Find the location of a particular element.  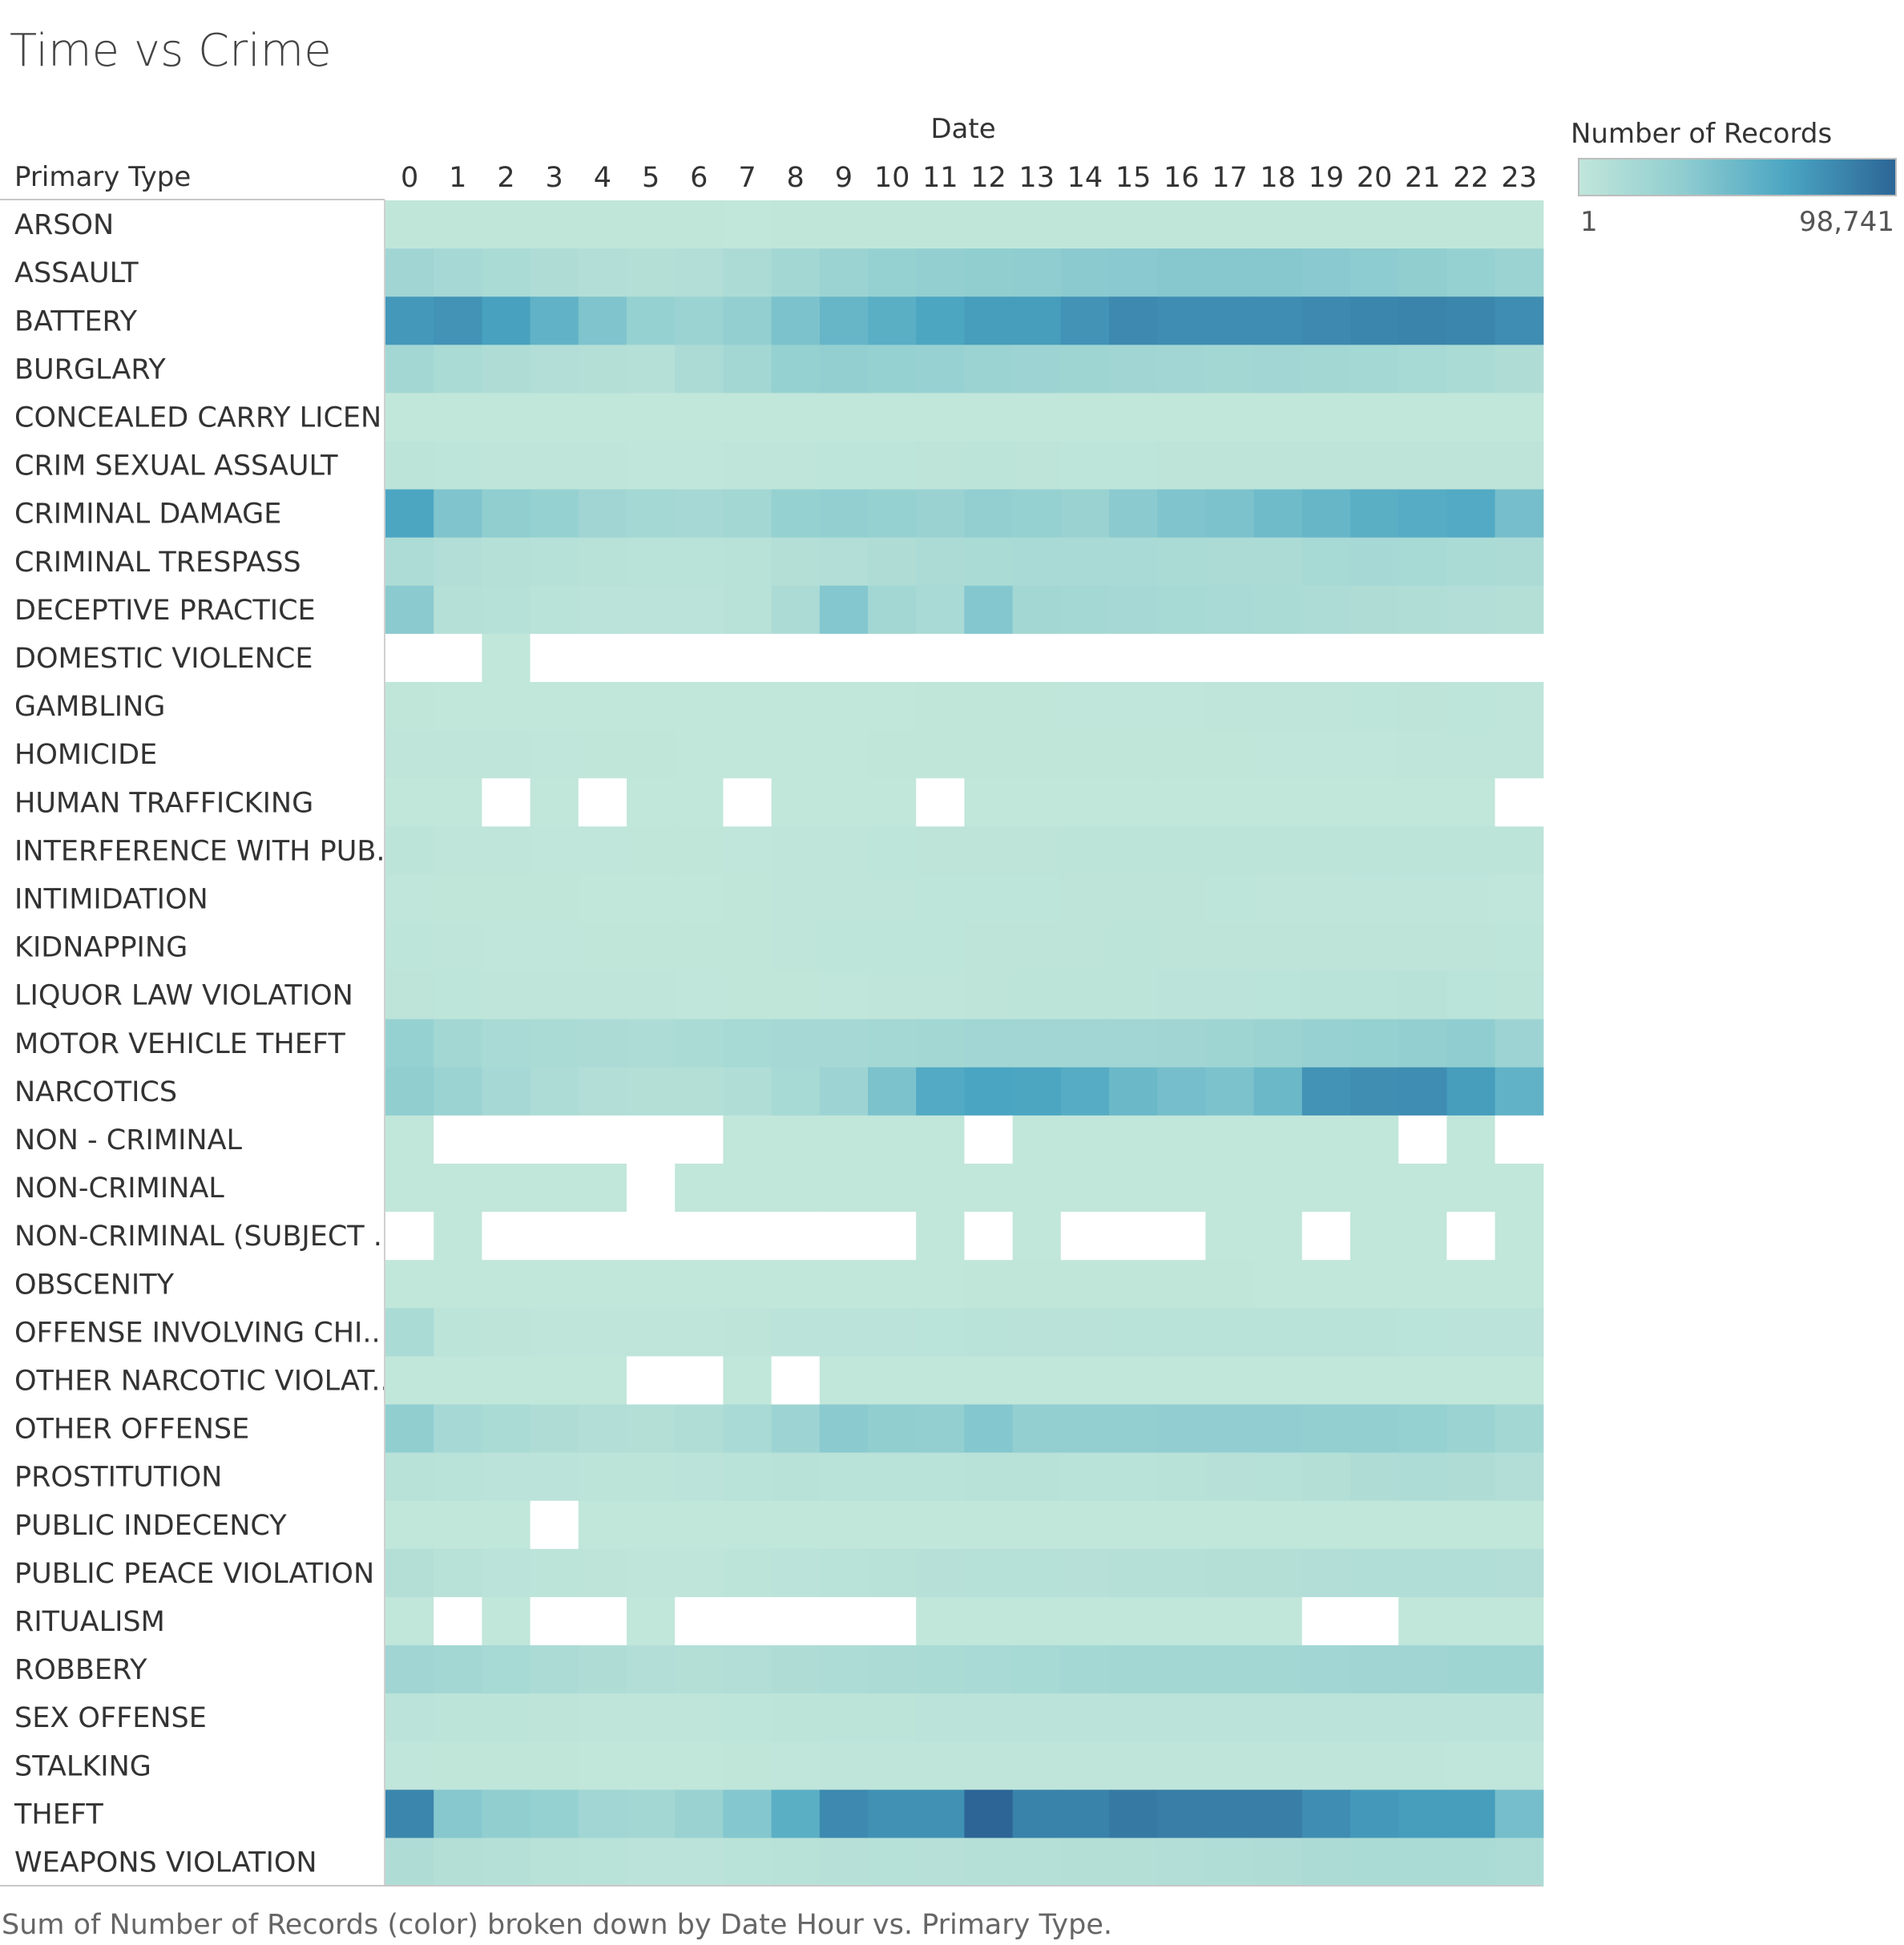

row-label: DECEPTIVE PRACTICE is located at coordinates (165, 611).